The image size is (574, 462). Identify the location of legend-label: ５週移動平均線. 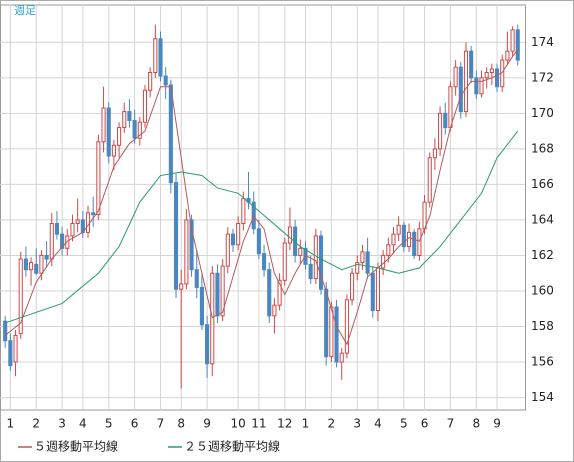
(76, 446).